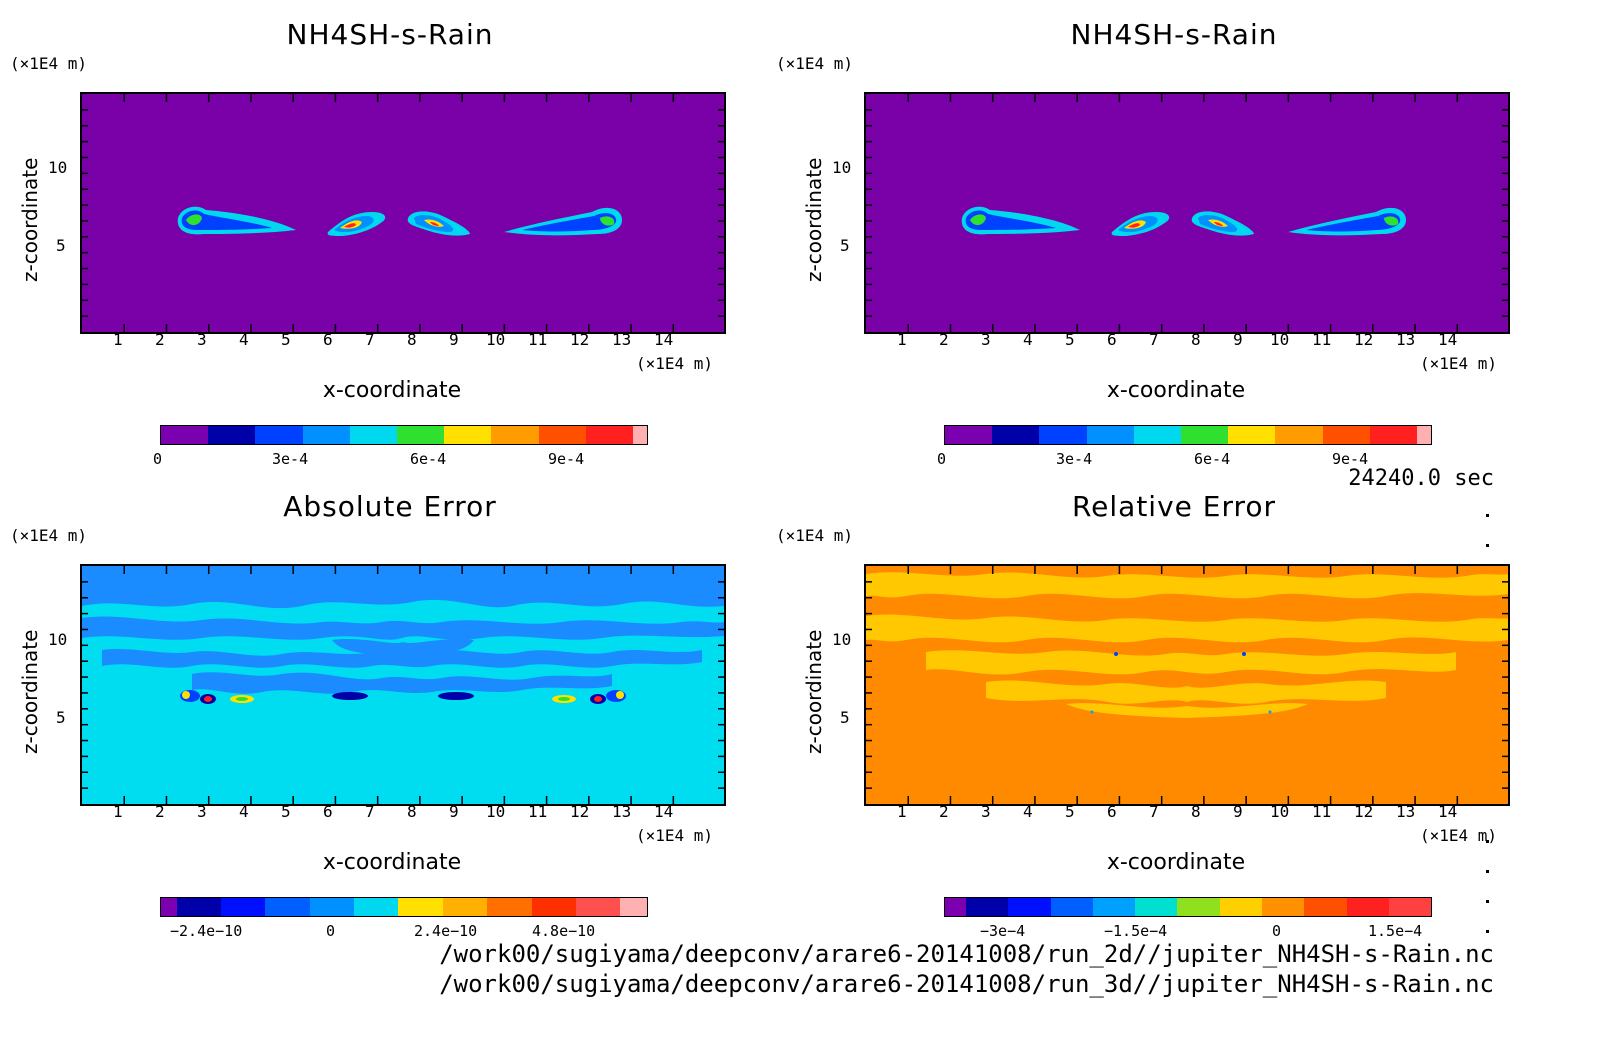 The height and width of the screenshot is (1054, 1604). I want to click on colorbar-label: 9e-4, so click(1350, 459).